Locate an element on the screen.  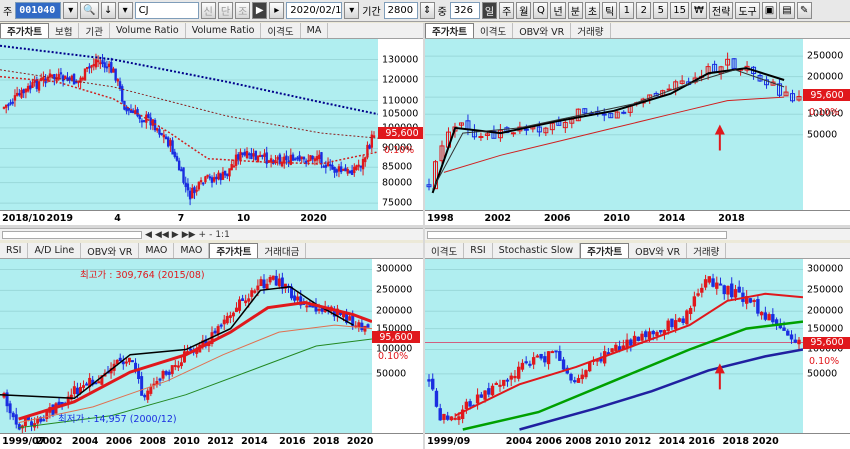
tab-mao-2: MAO is located at coordinates (192, 250).